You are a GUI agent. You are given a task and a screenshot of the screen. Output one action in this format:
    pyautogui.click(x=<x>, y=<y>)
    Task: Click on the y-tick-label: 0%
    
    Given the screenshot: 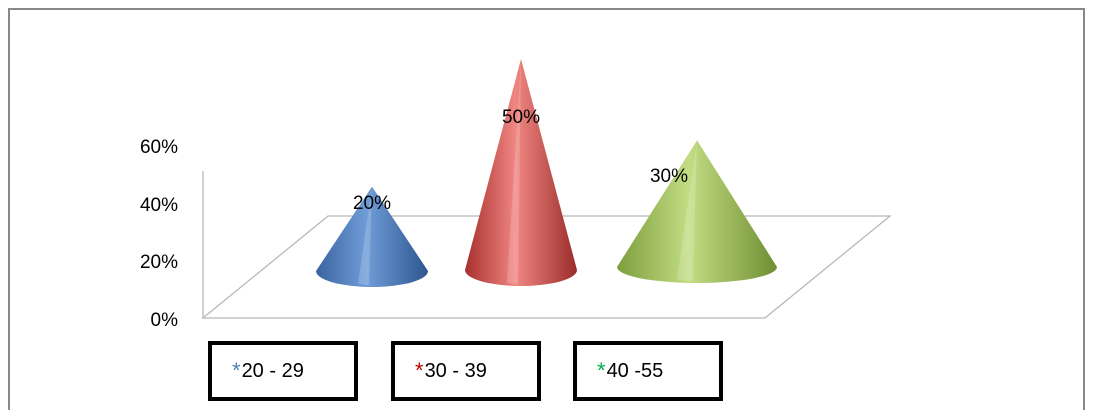 What is the action you would take?
    pyautogui.click(x=165, y=320)
    